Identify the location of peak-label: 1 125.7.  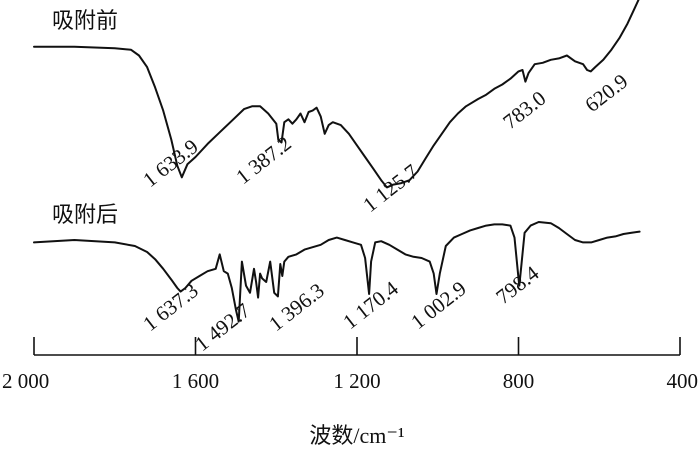
(390, 188).